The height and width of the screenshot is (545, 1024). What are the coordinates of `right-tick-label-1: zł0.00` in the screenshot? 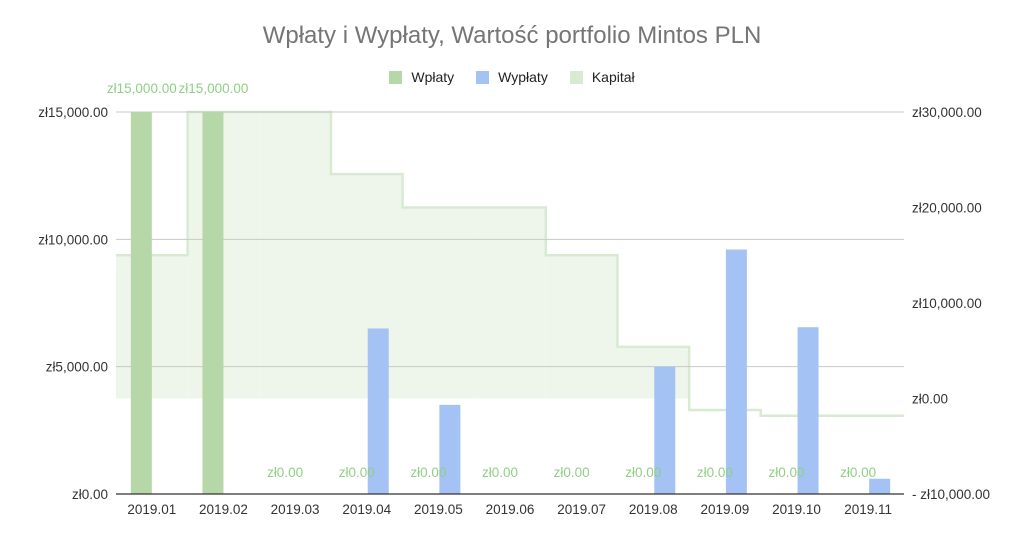 It's located at (930, 399).